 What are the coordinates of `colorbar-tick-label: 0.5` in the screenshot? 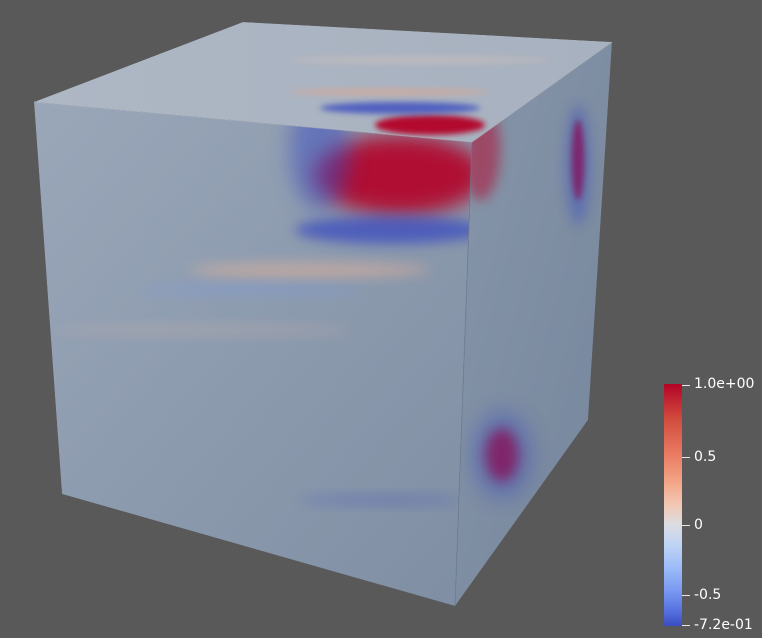 It's located at (705, 457).